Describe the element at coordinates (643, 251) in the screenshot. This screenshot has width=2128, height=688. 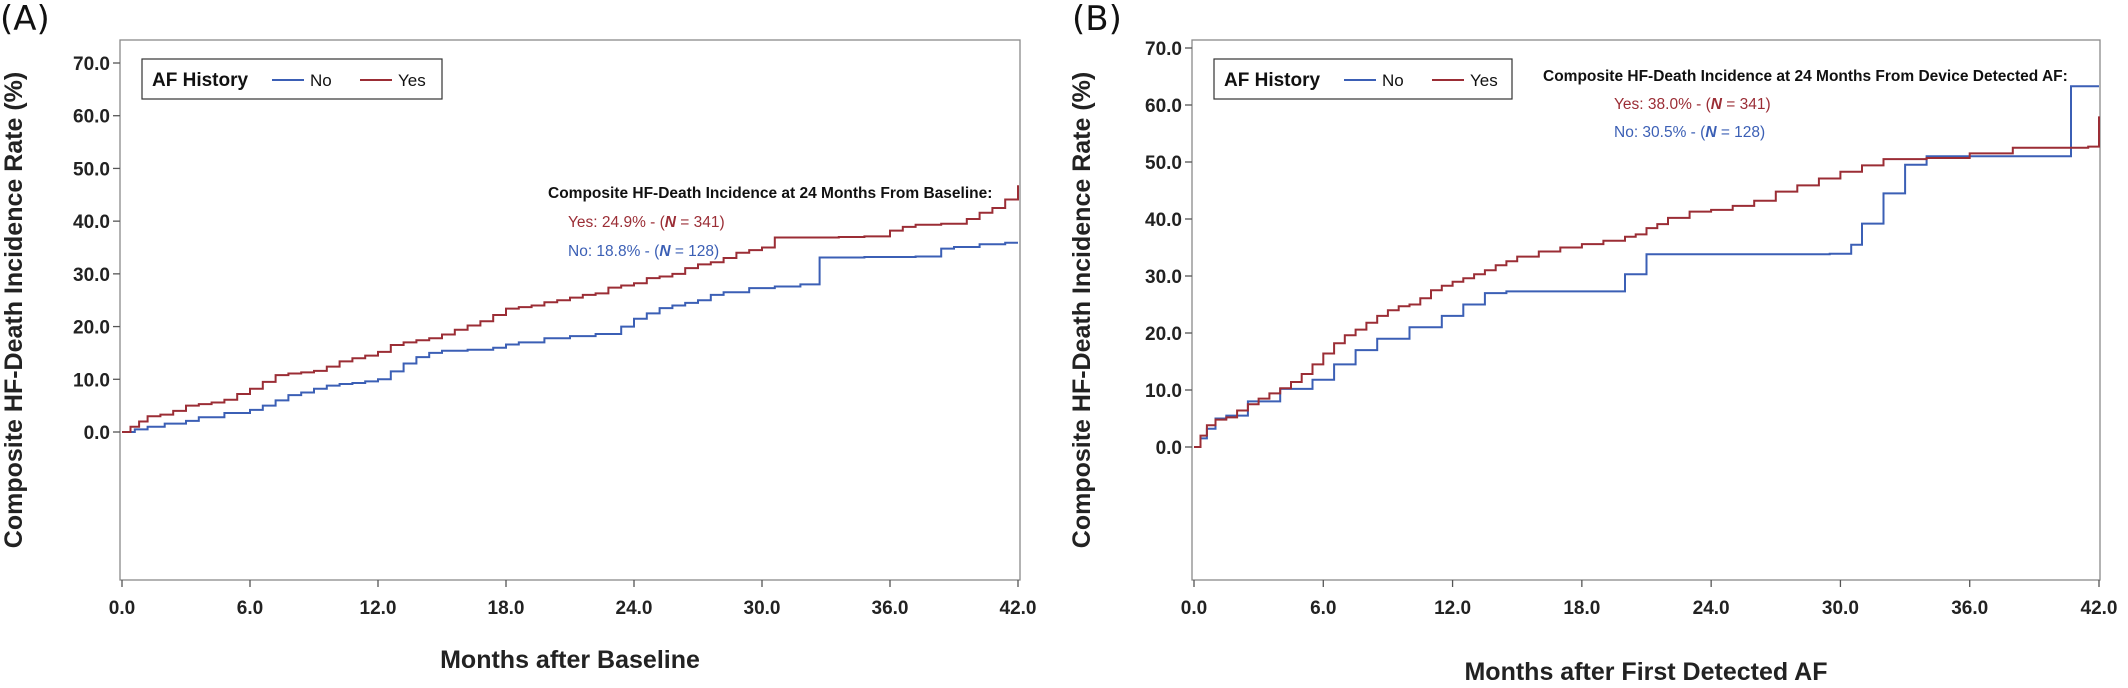
I see `annotation-line-no: No: 18.8% - (N = 128)` at that location.